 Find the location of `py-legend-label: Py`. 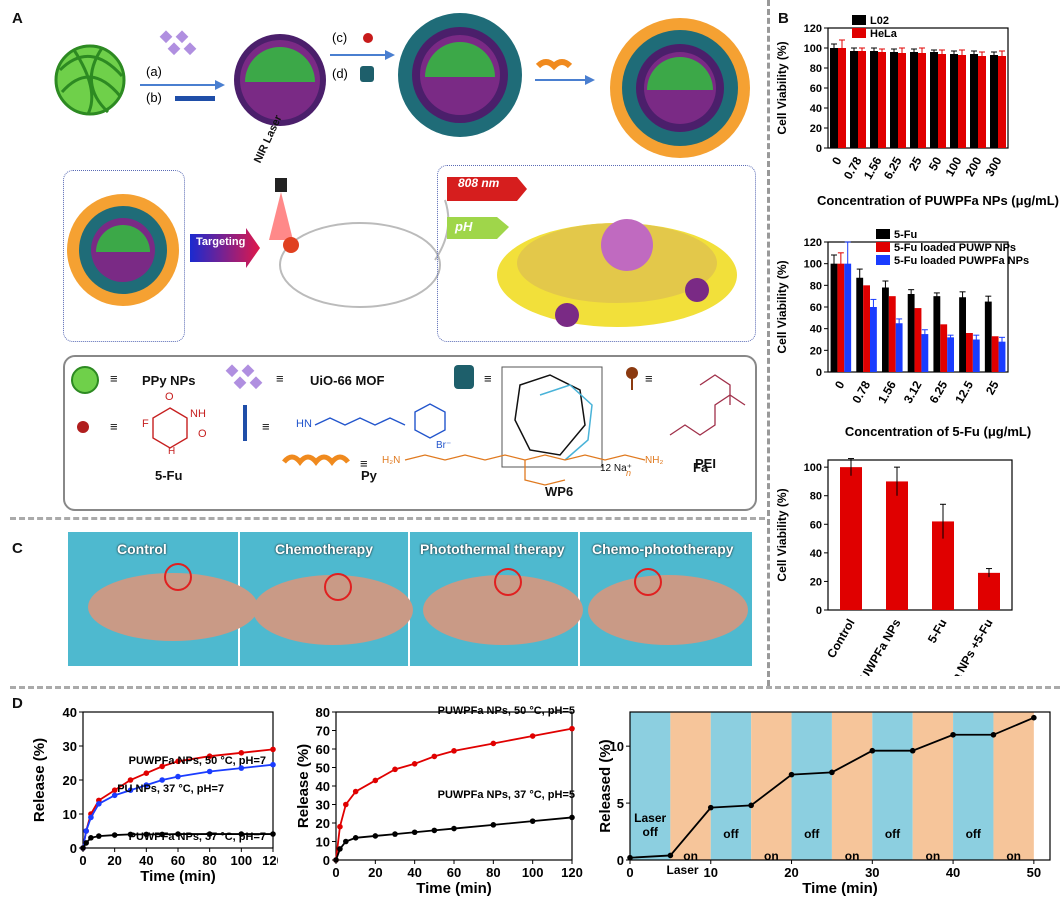

py-legend-label: Py is located at coordinates (369, 475).